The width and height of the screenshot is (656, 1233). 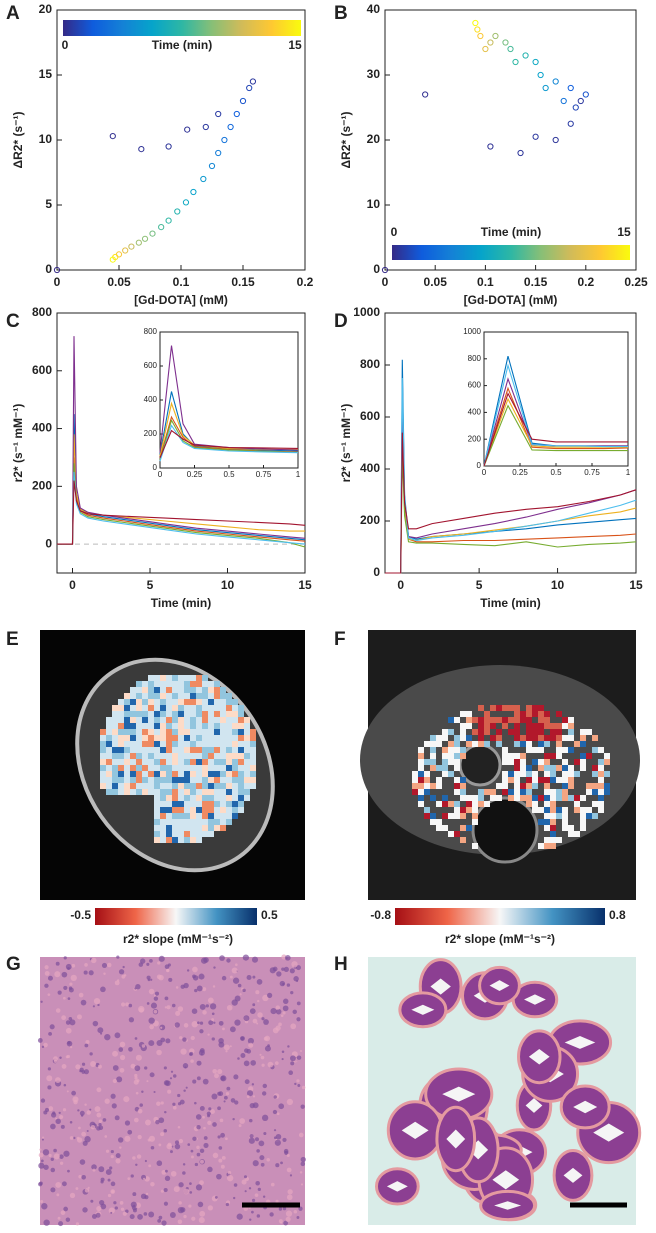 I want to click on panel-letter: E, so click(x=12, y=639).